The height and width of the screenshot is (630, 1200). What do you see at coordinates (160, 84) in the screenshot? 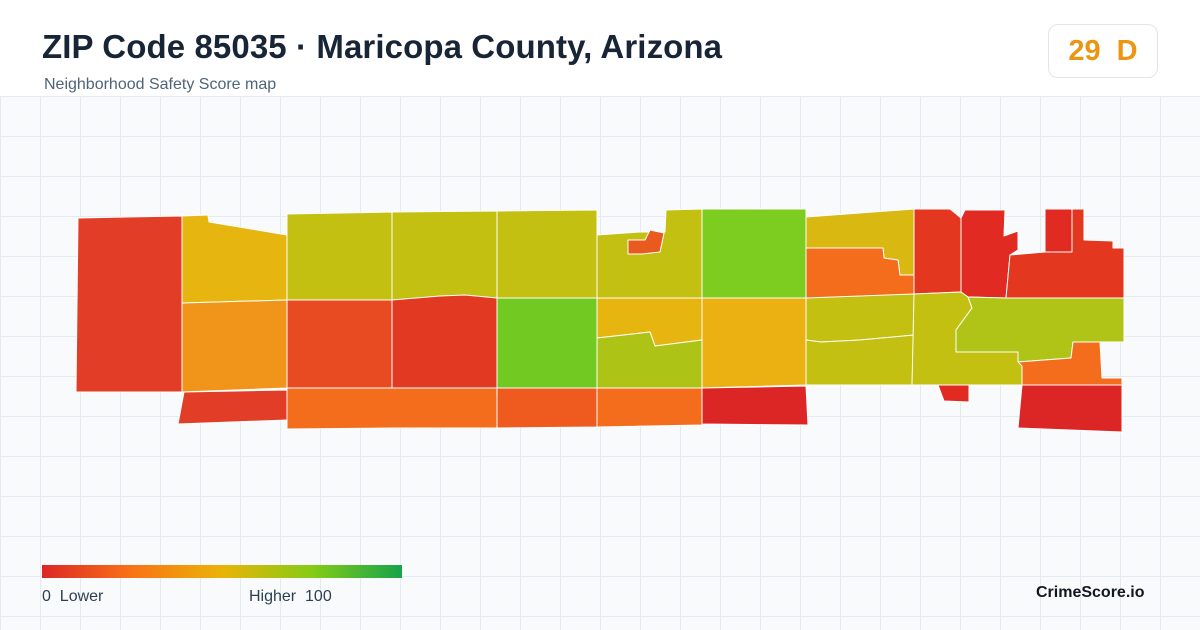
I see `page-subtitle: Neighborhood Safety Score map` at bounding box center [160, 84].